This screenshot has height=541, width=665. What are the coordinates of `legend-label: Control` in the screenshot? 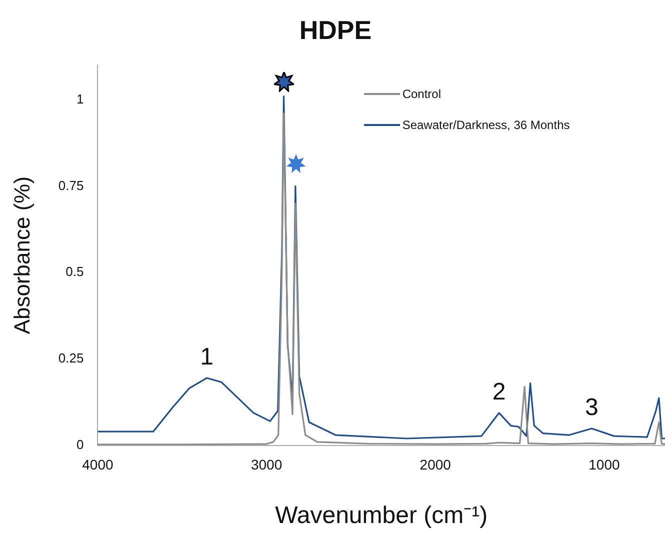 It's located at (422, 94).